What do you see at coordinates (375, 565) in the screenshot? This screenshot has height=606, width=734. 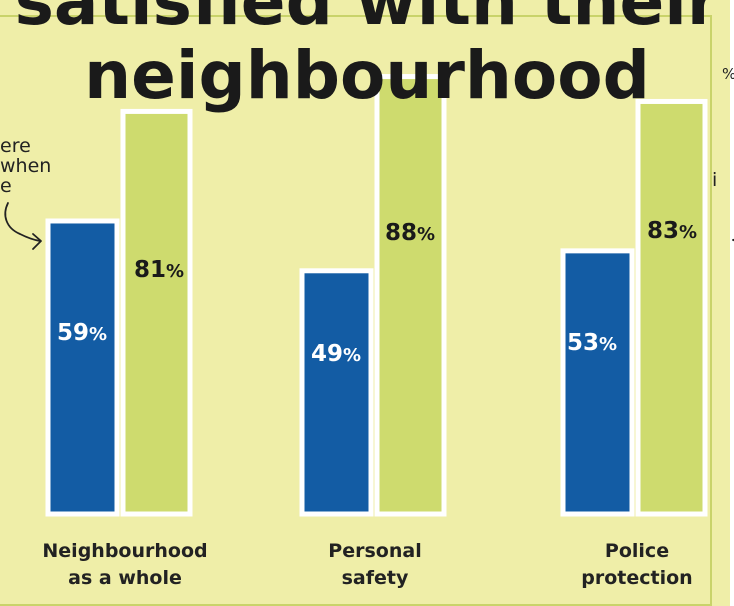 I see `category-label-personal-safety: Personal safety` at bounding box center [375, 565].